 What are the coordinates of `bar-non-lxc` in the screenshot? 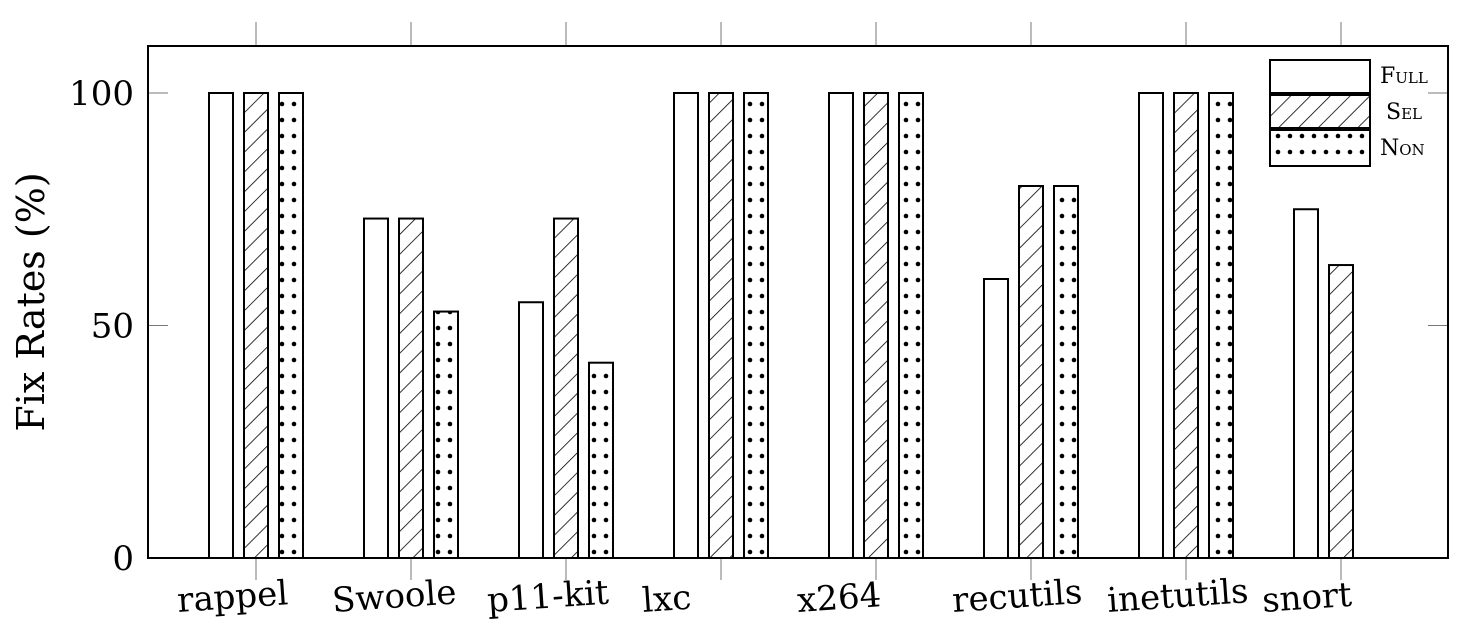 It's located at (756, 325).